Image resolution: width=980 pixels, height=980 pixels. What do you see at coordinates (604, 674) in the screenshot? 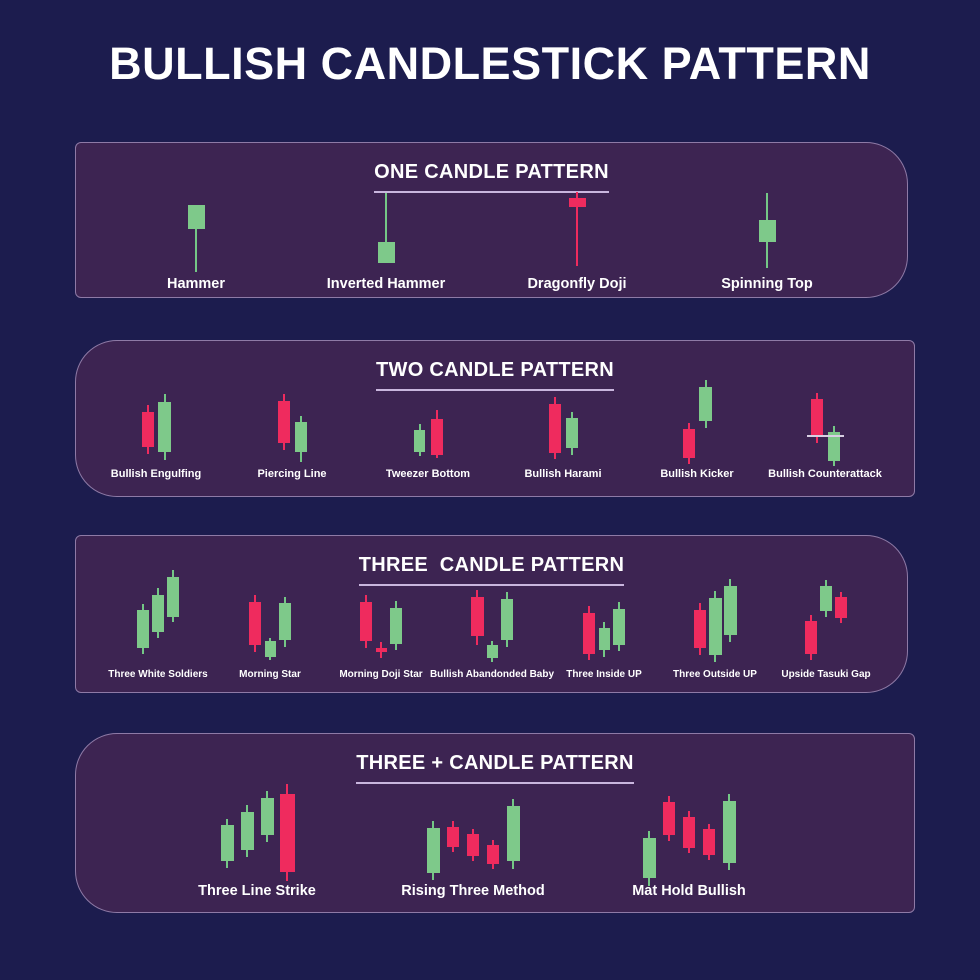
I see `pattern-label: Three Inside UP` at bounding box center [604, 674].